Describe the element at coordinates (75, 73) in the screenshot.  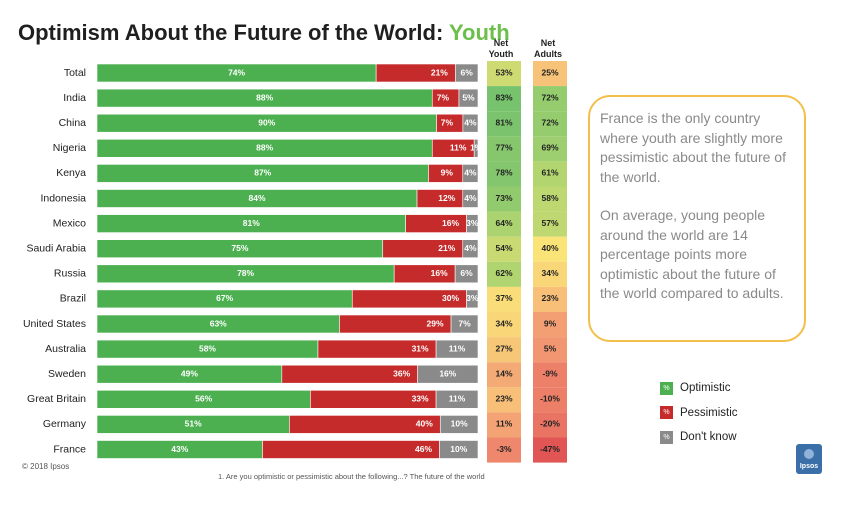
I see `category-label: Total` at that location.